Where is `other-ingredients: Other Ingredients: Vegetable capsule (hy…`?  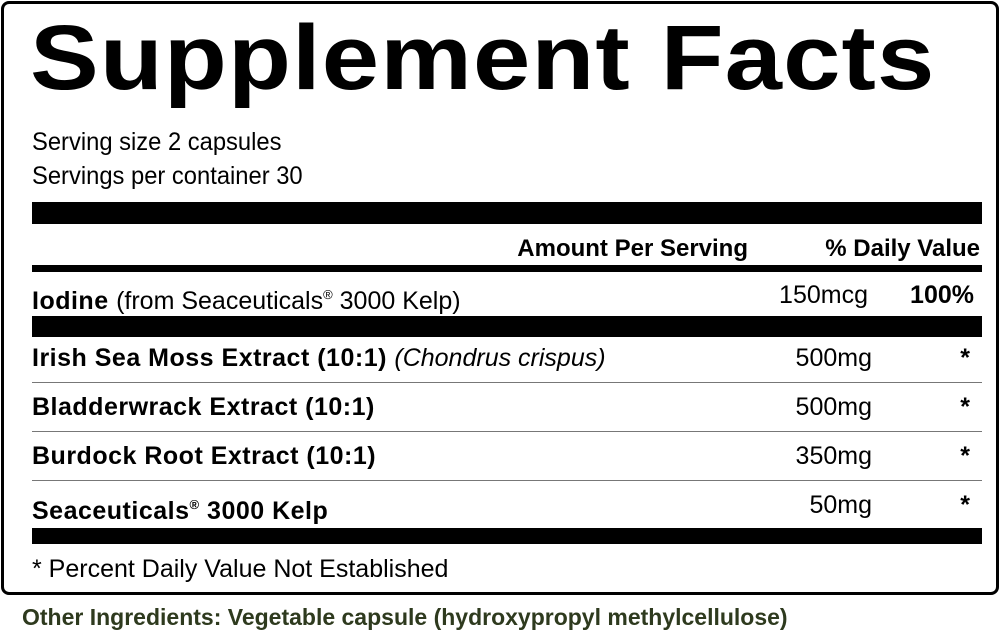
other-ingredients: Other Ingredients: Vegetable capsule (hy… is located at coordinates (405, 617).